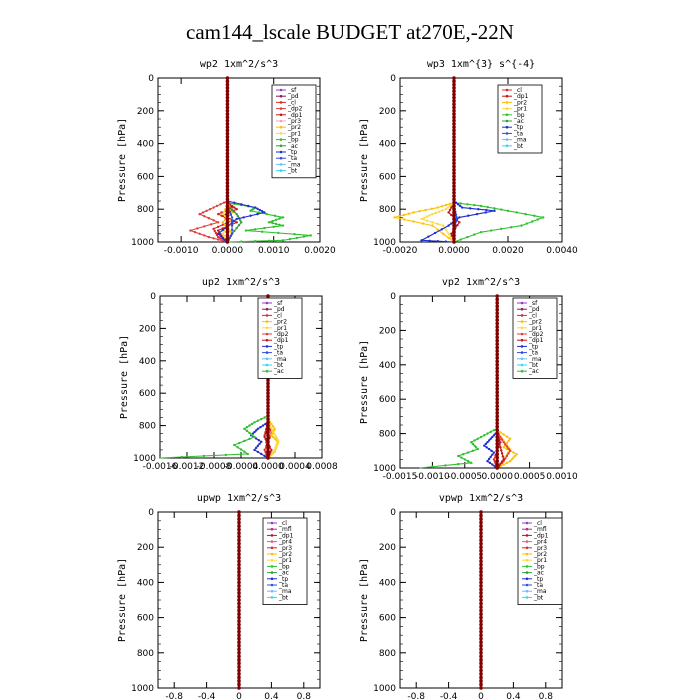 Image resolution: width=700 pixels, height=700 pixels. I want to click on y-tick-label: 0, so click(393, 297).